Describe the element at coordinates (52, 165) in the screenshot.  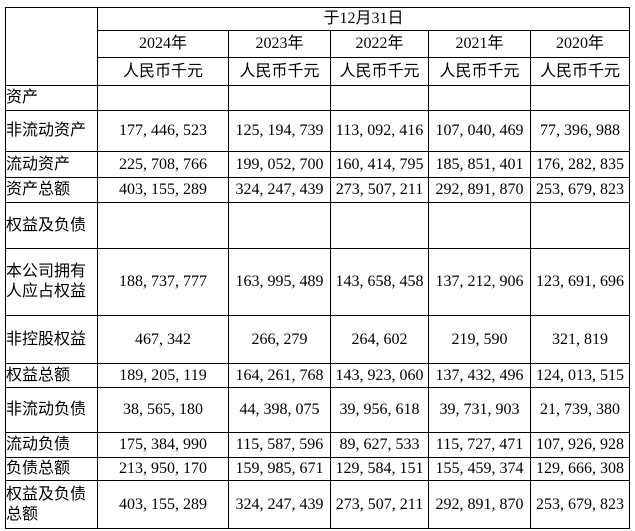
I see `row-label-cell: 流动资产` at that location.